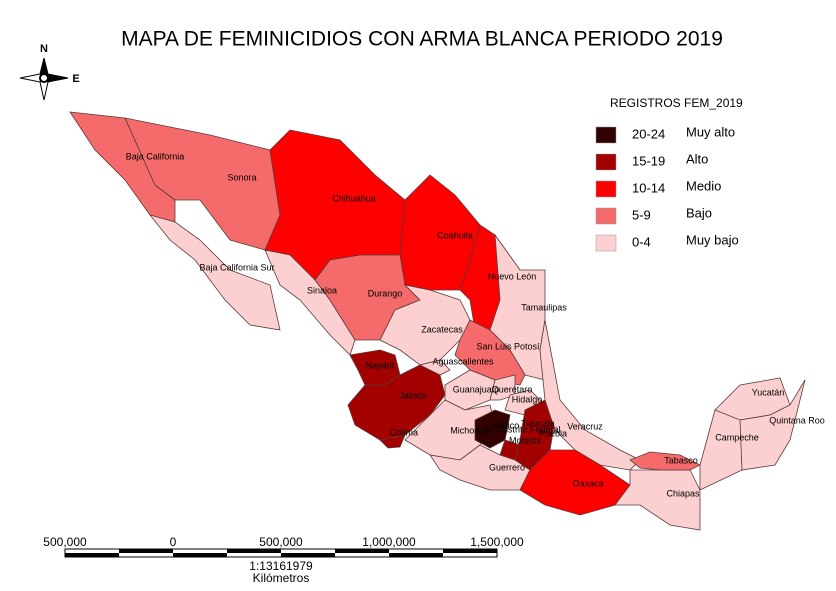  Describe the element at coordinates (75, 79) in the screenshot. I see `compass-east: E` at that location.